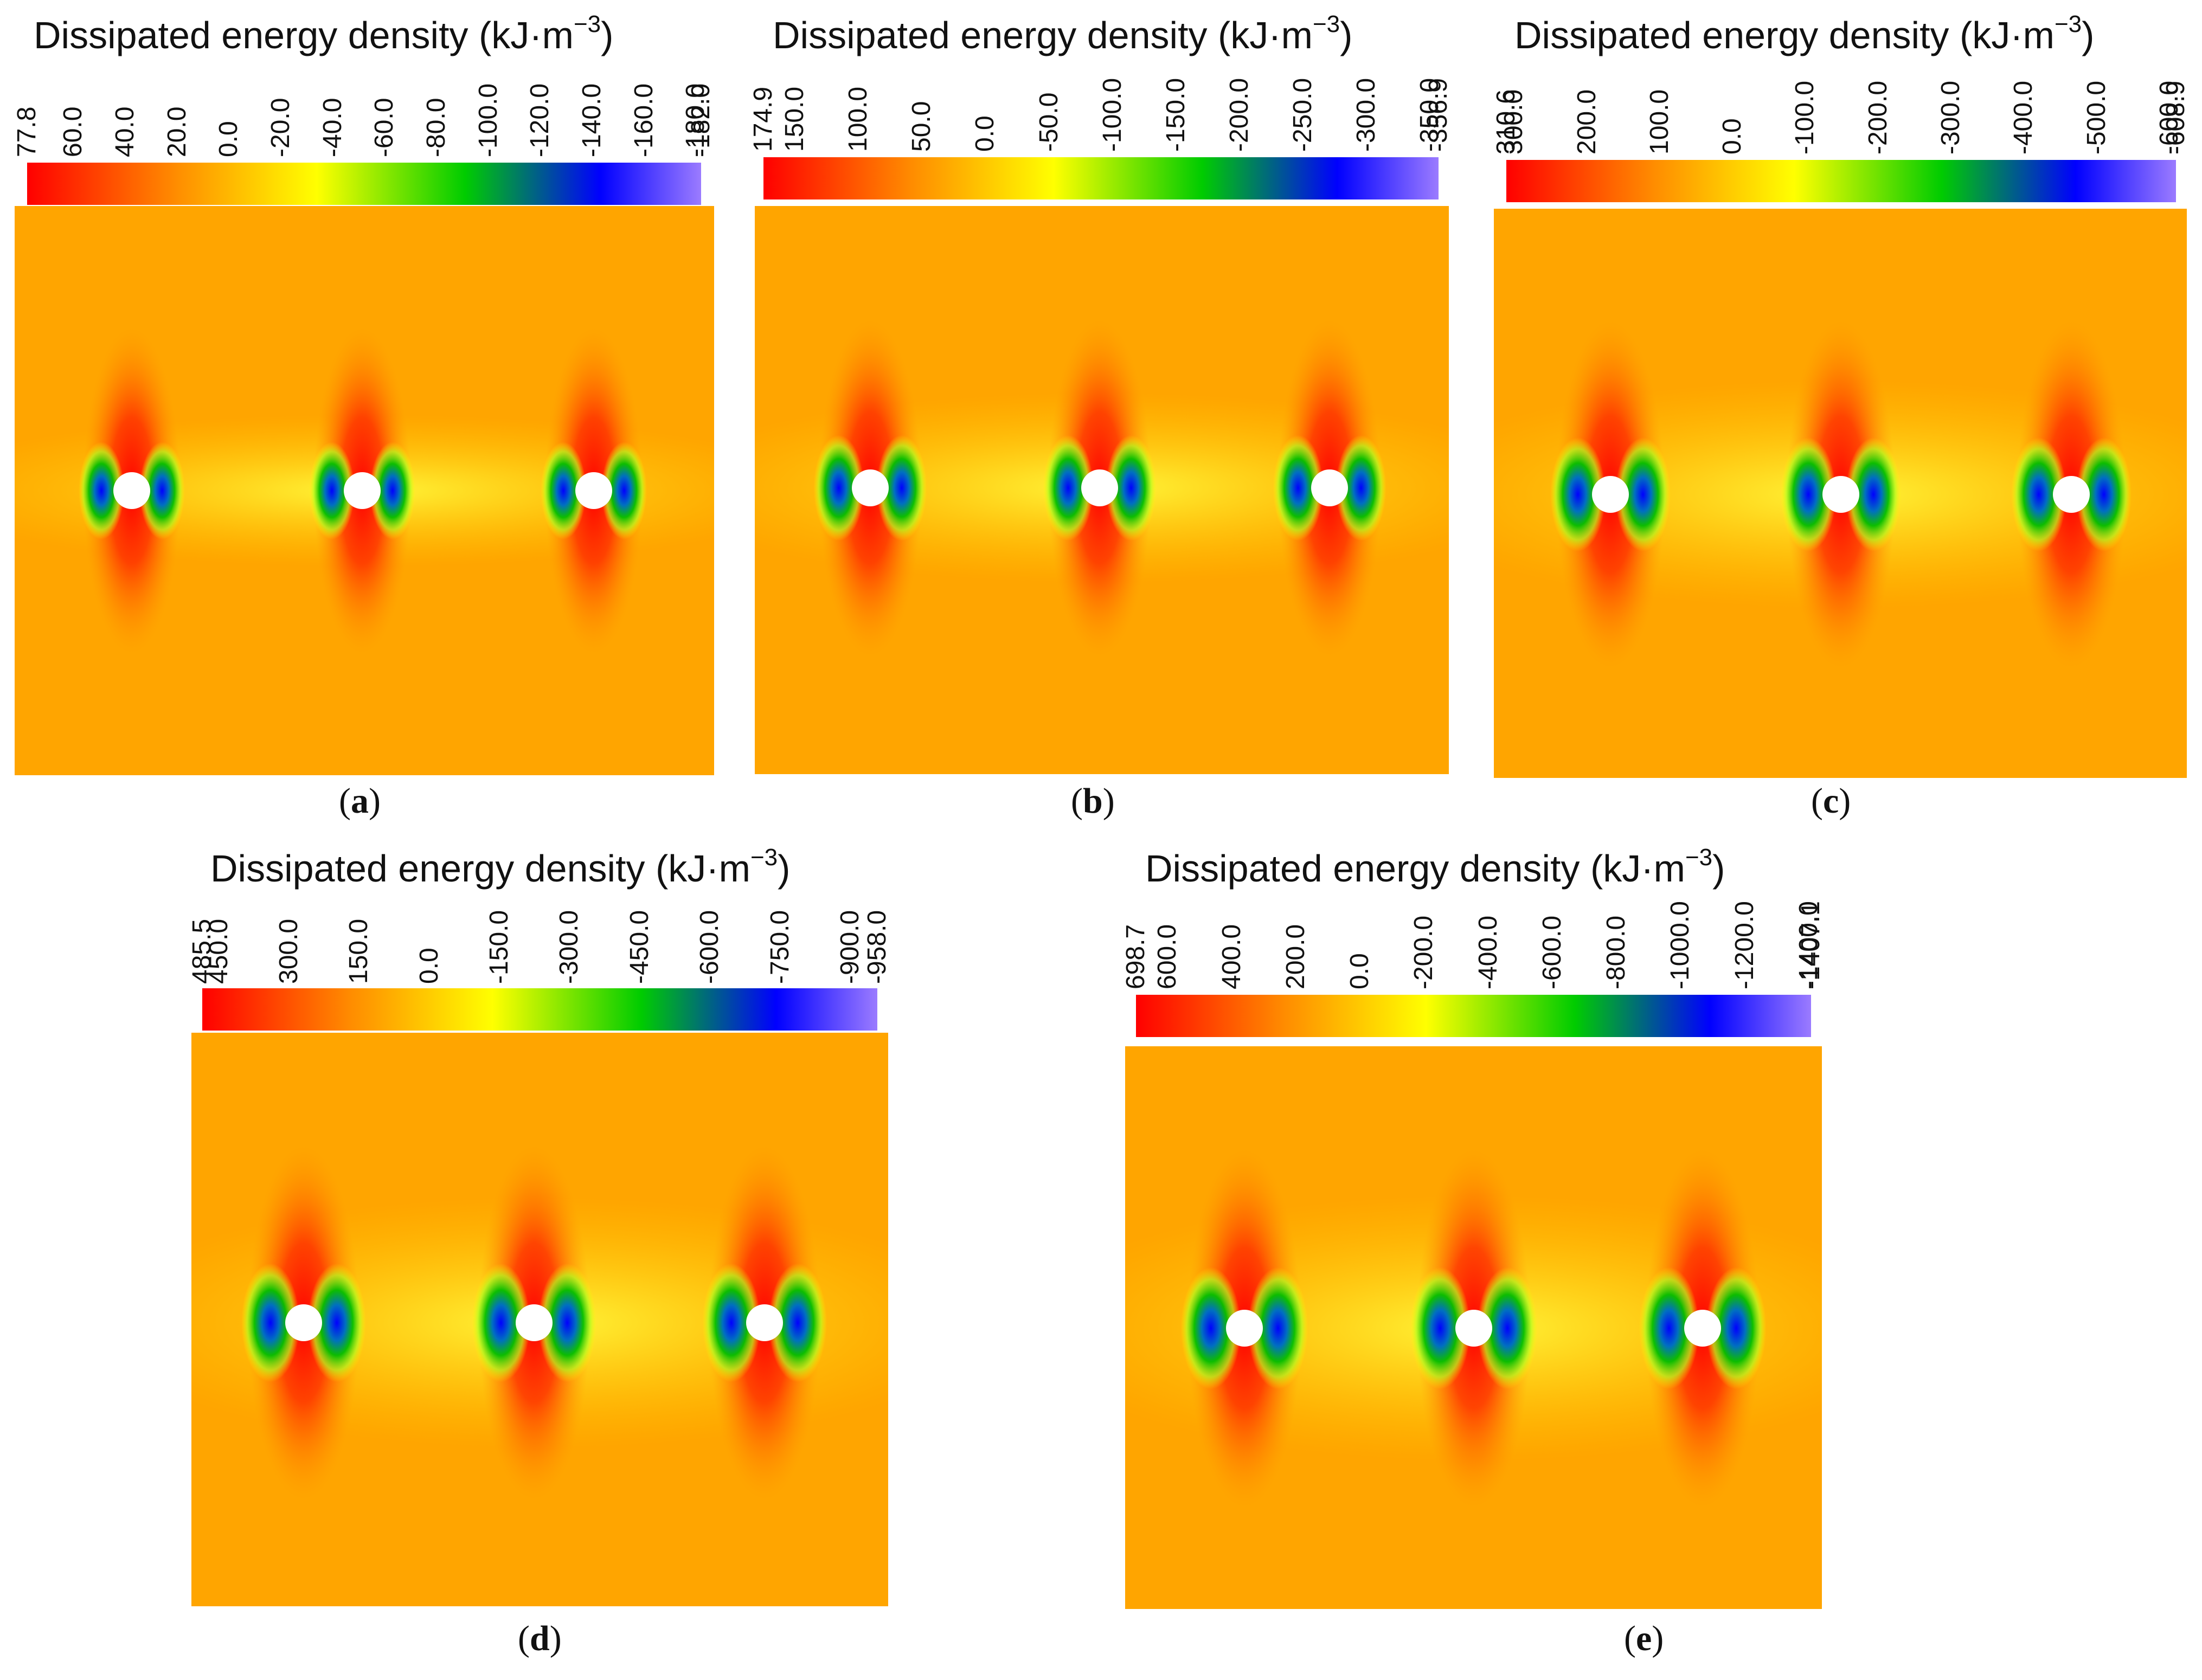 This screenshot has width=2202, height=1680. I want to click on caption-letter: b, so click(1093, 801).